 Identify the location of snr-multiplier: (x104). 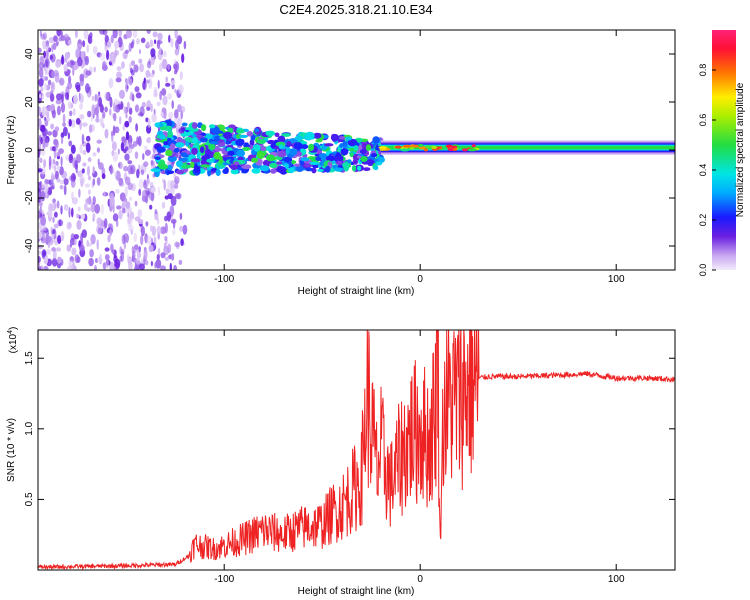
(13, 340).